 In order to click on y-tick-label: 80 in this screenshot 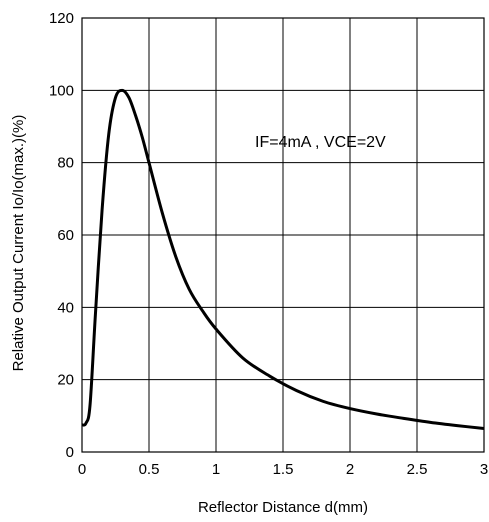, I will do `click(65, 163)`.